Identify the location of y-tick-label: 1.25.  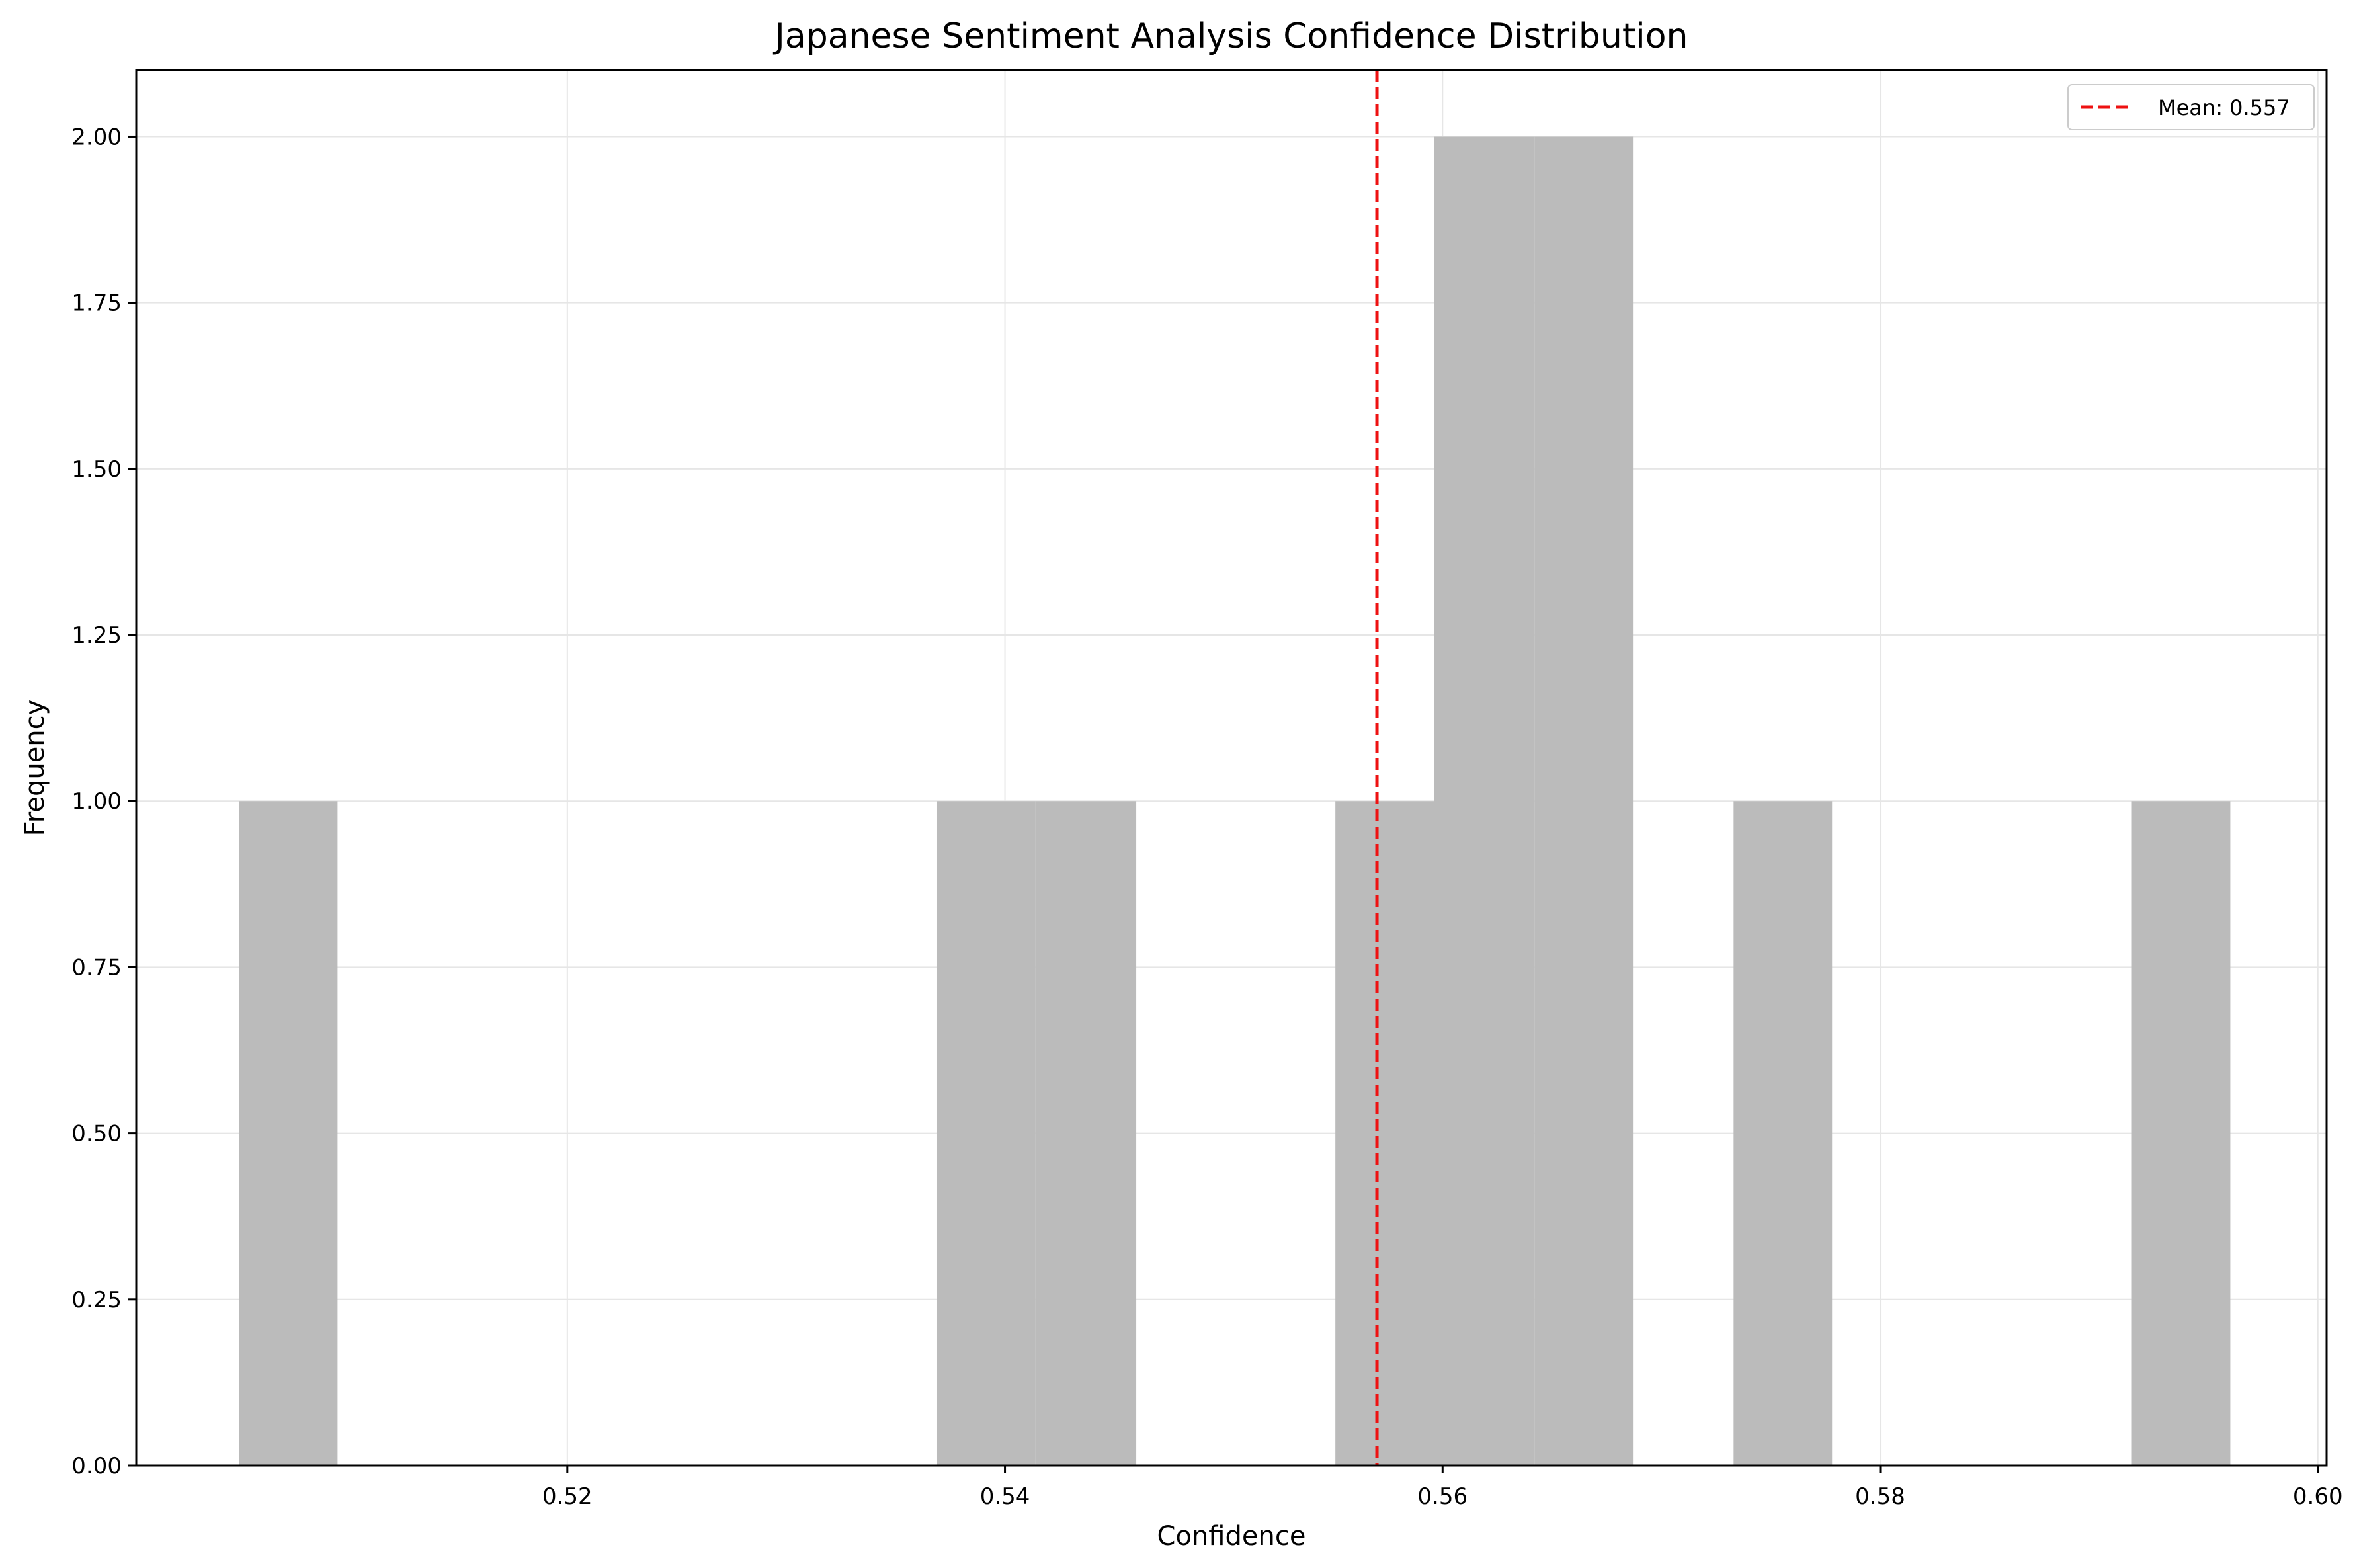
(96, 635).